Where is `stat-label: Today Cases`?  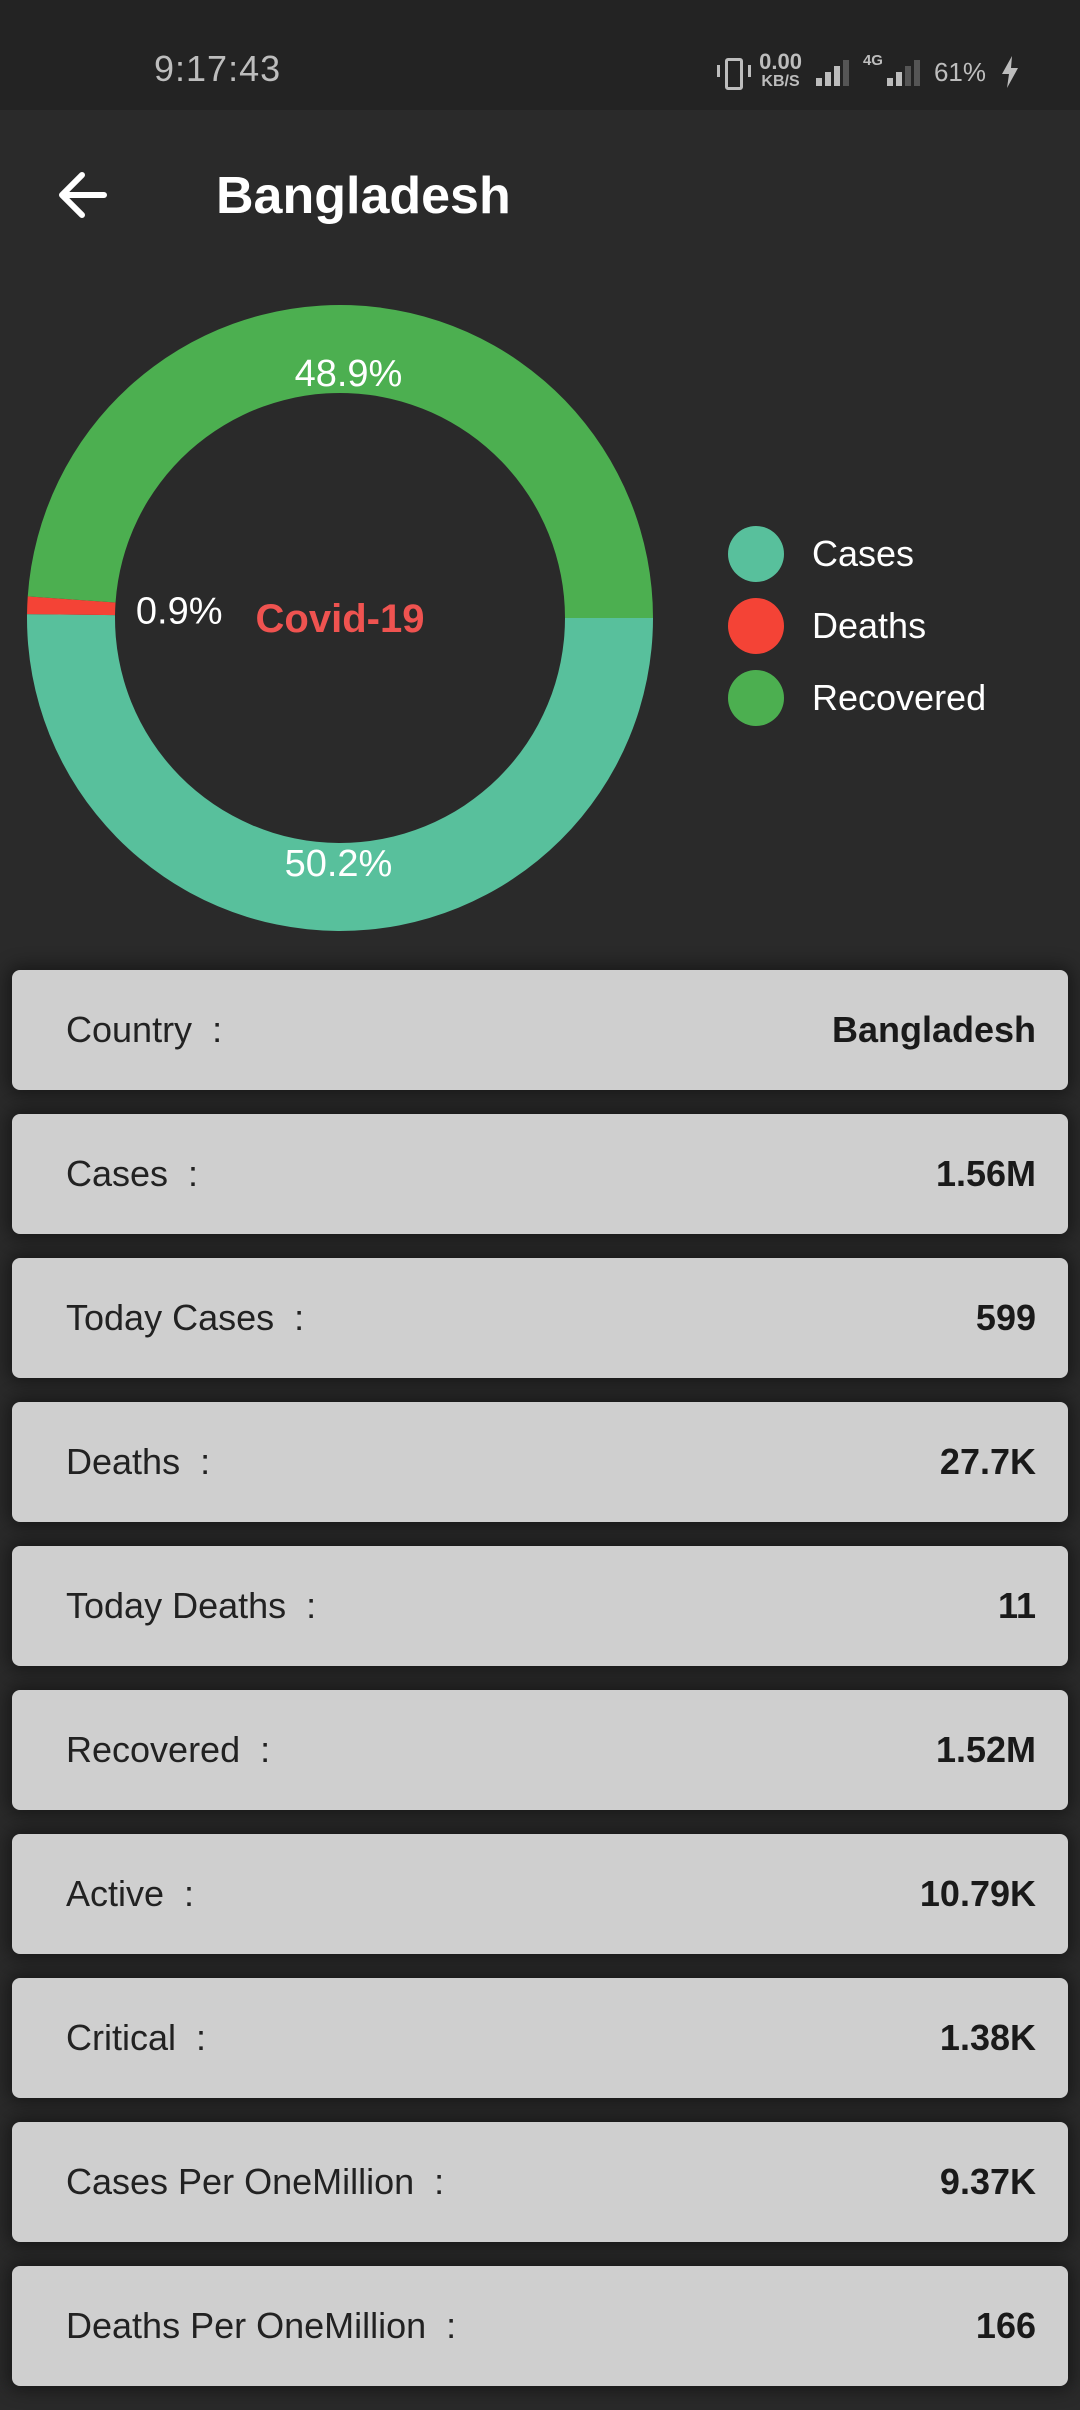 stat-label: Today Cases is located at coordinates (170, 1317).